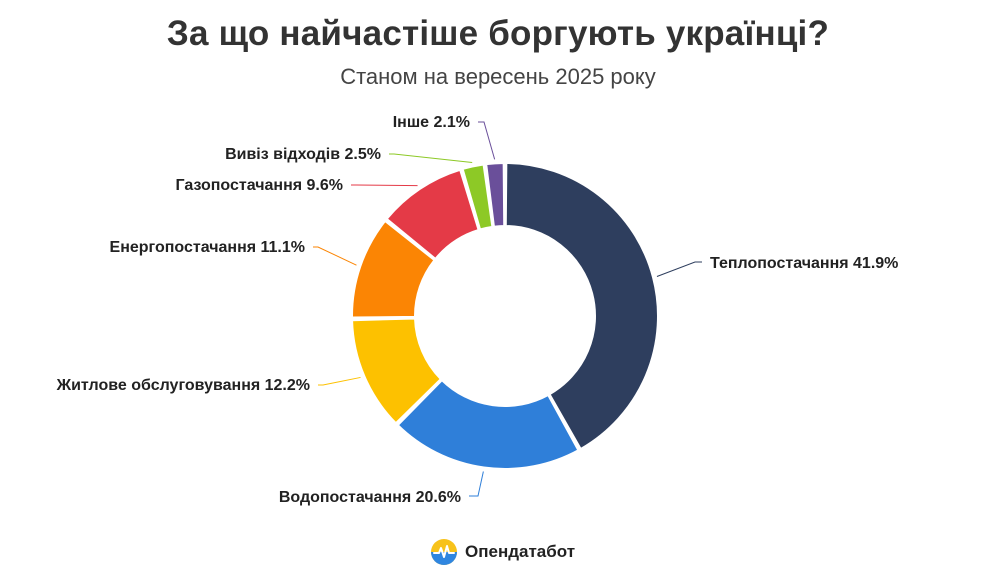 The width and height of the screenshot is (996, 583). What do you see at coordinates (498, 33) in the screenshot?
I see `chart-title: За що найчастіше боргують українці?` at bounding box center [498, 33].